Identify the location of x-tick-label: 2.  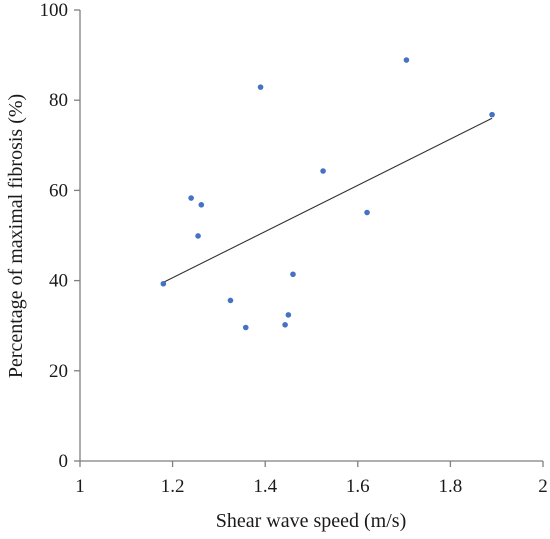
(543, 486).